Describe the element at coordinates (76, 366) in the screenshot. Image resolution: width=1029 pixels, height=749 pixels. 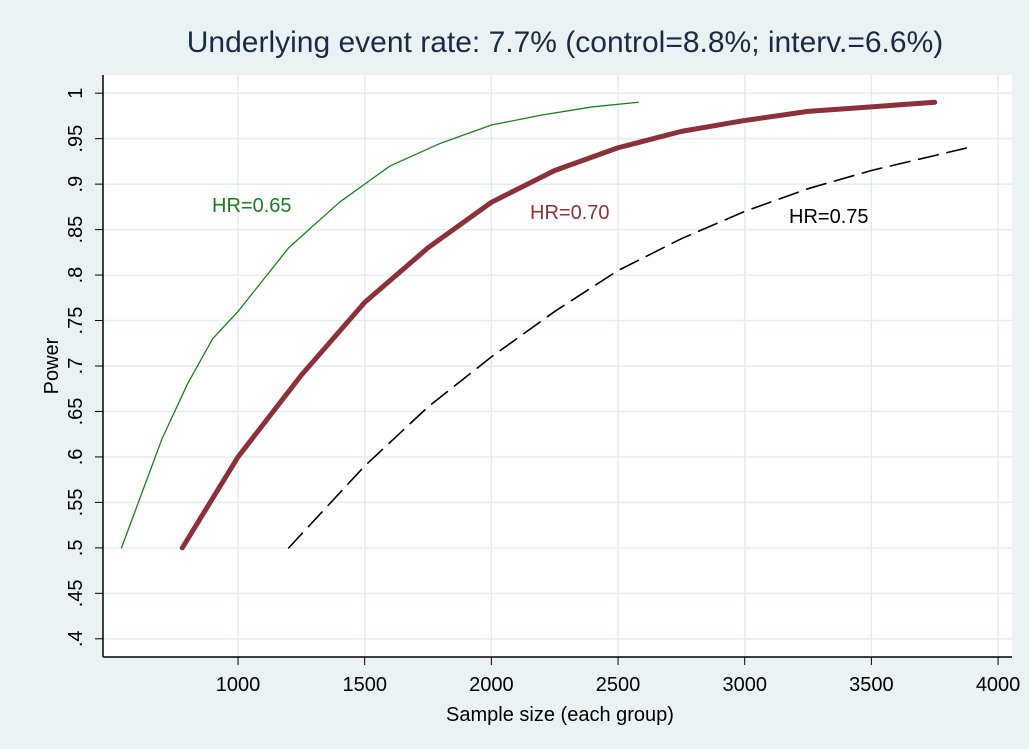
I see `y-tick-label: .7` at that location.